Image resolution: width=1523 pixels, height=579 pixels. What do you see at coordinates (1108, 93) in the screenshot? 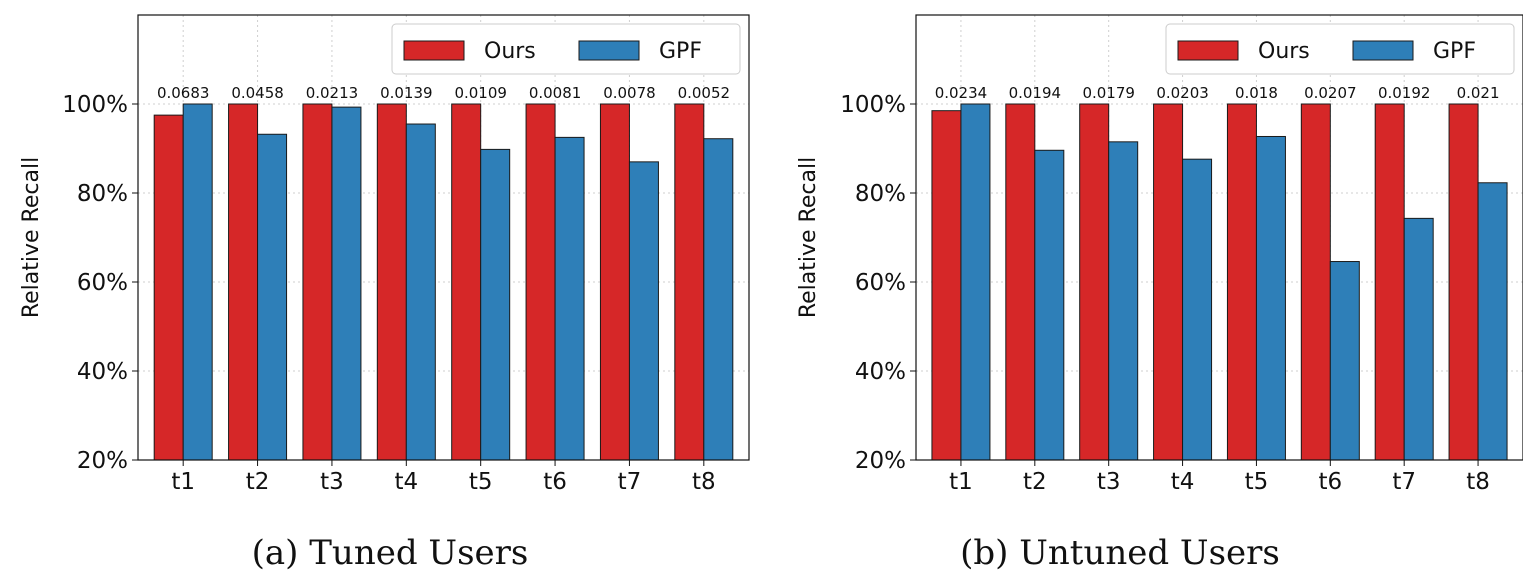
I see `data-label-t3: 0.0179` at bounding box center [1108, 93].